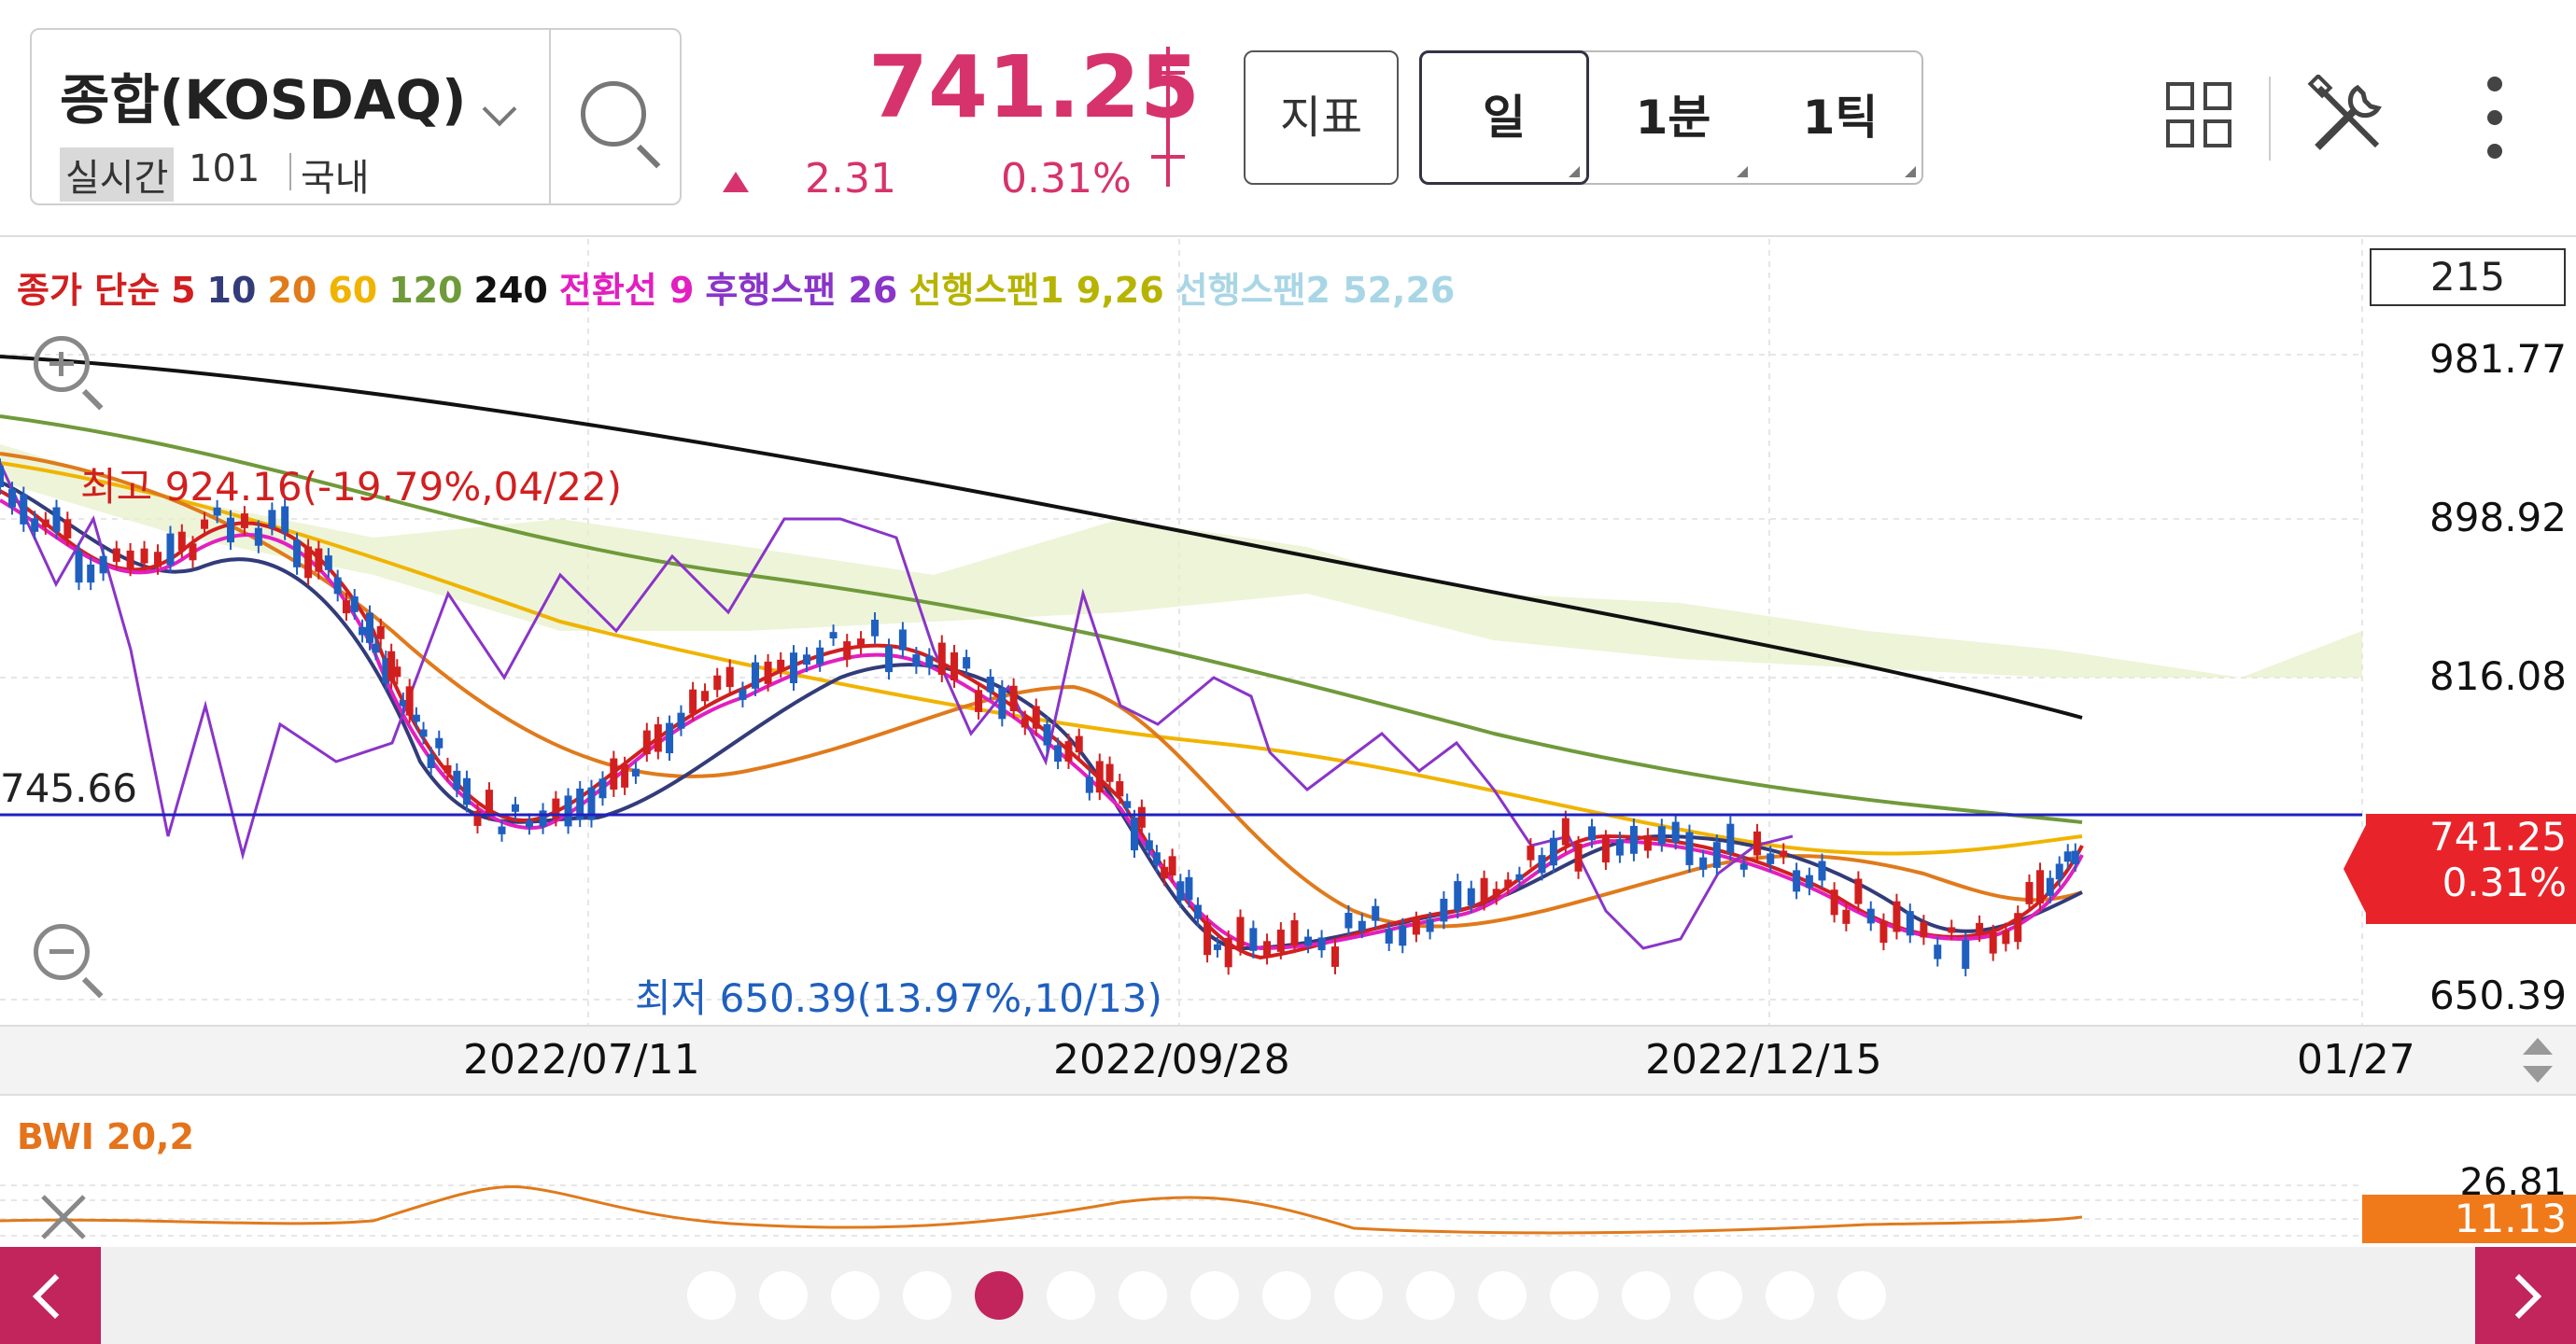 This screenshot has height=1344, width=2576. I want to click on header-border, so click(1288, 236).